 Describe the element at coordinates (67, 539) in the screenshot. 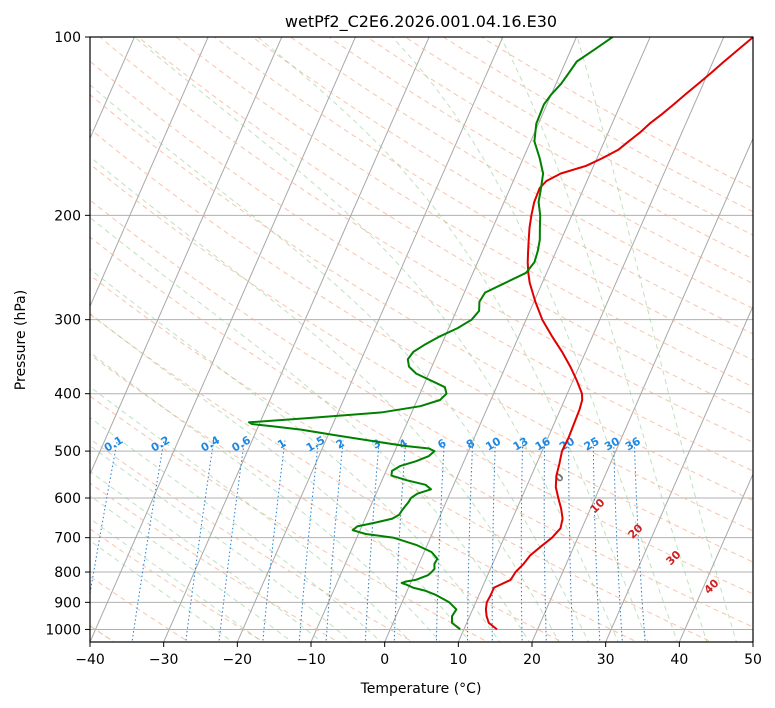

I see `y-tick-label: 700` at that location.